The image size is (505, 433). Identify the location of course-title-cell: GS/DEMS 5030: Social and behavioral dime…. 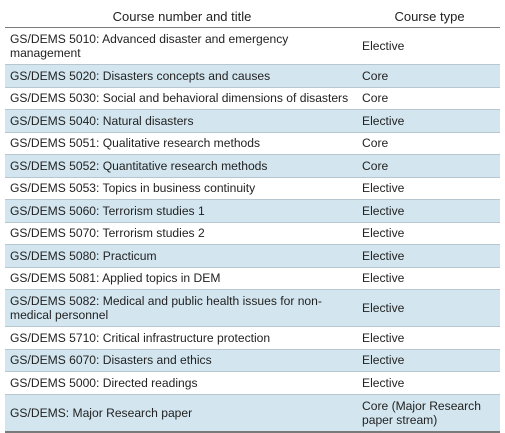
(182, 98).